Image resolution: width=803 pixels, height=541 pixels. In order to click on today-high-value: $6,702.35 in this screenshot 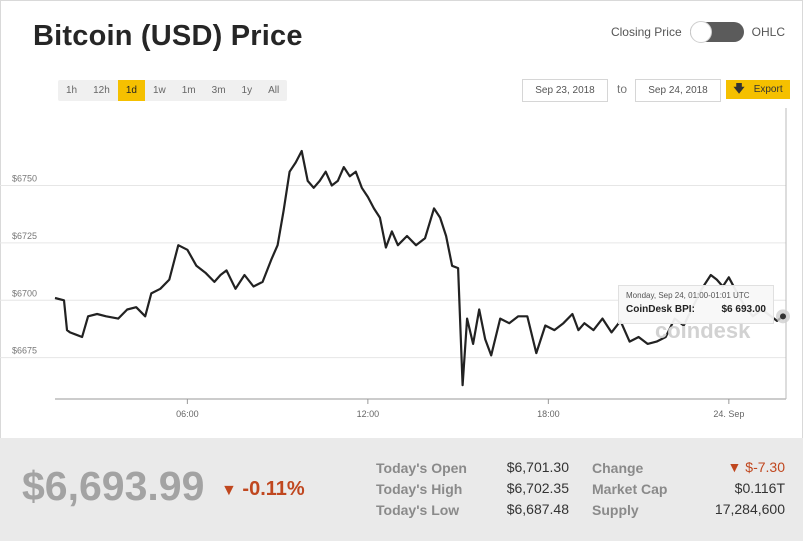, I will do `click(537, 488)`.